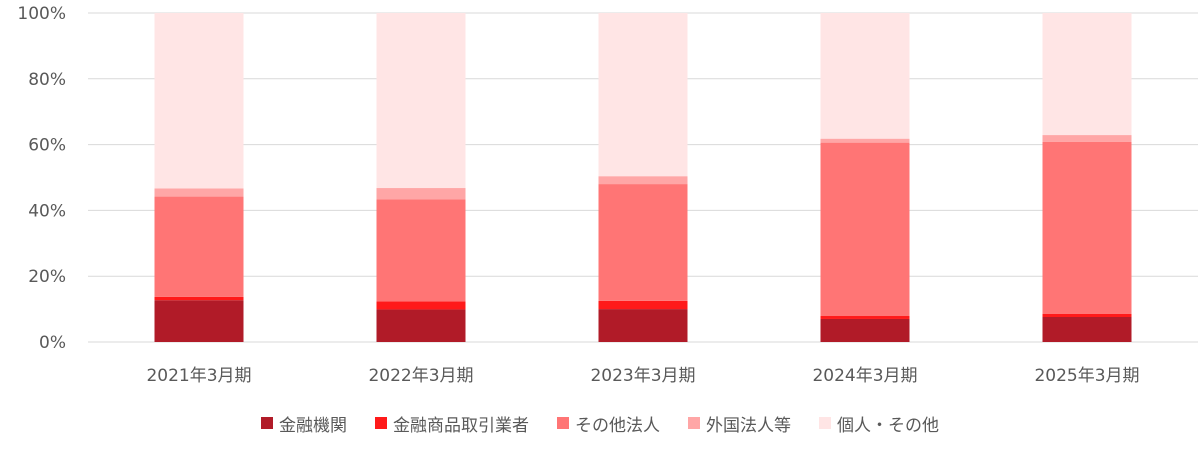 The width and height of the screenshot is (1200, 450). I want to click on y-tick-label: 20%, so click(47, 277).